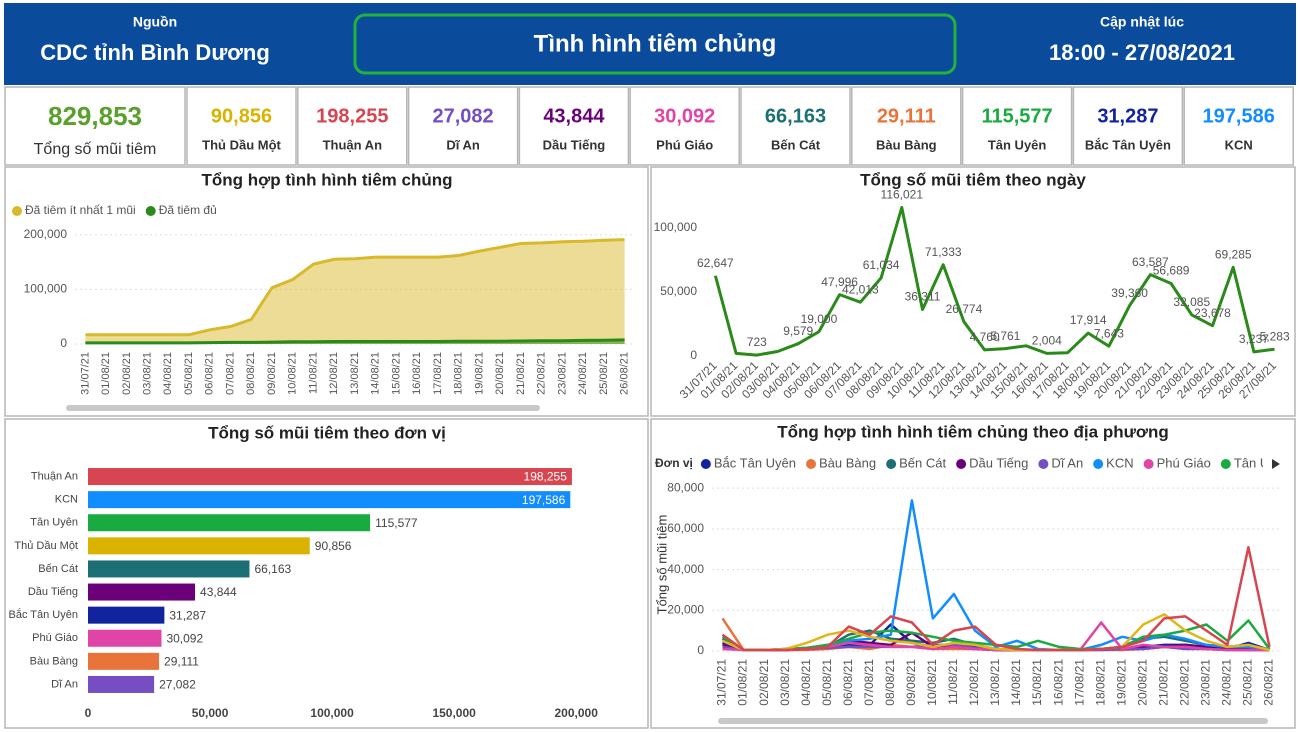 This screenshot has height=732, width=1300. What do you see at coordinates (1239, 144) in the screenshot?
I see `kpi-label: KCN` at bounding box center [1239, 144].